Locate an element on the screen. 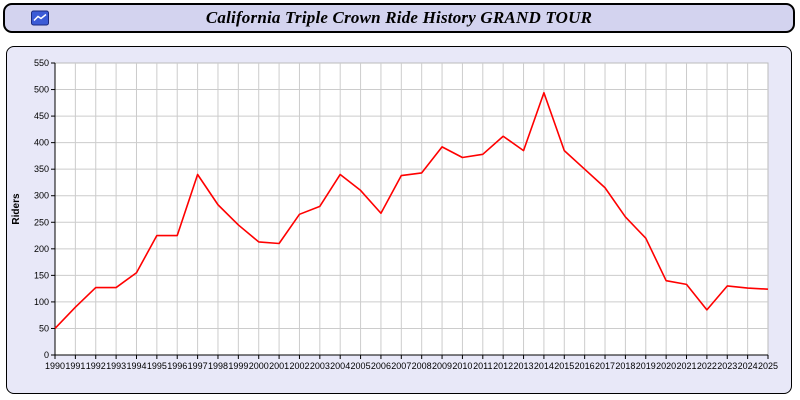 The width and height of the screenshot is (800, 400). svg-text: 1998 is located at coordinates (218, 366).